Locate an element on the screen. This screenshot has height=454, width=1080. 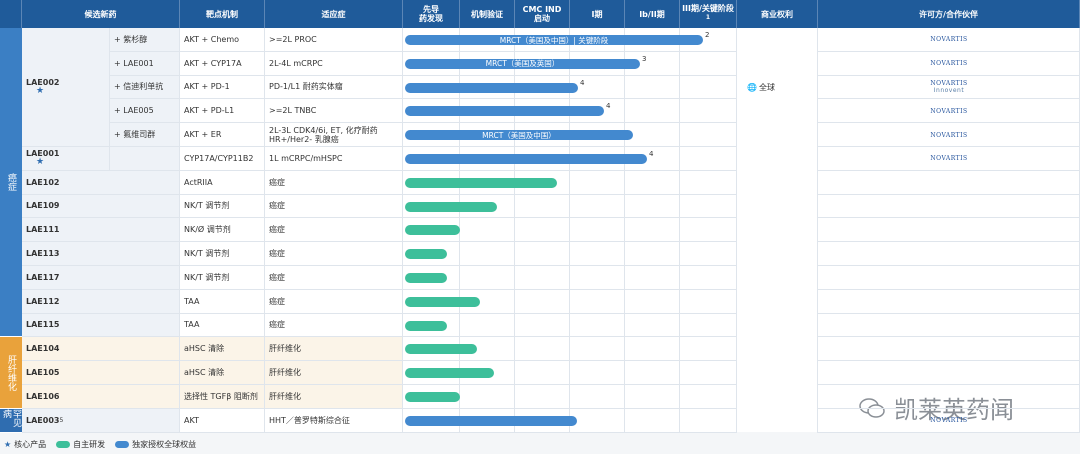
combo-name: + LAE001 is located at coordinates (134, 63).